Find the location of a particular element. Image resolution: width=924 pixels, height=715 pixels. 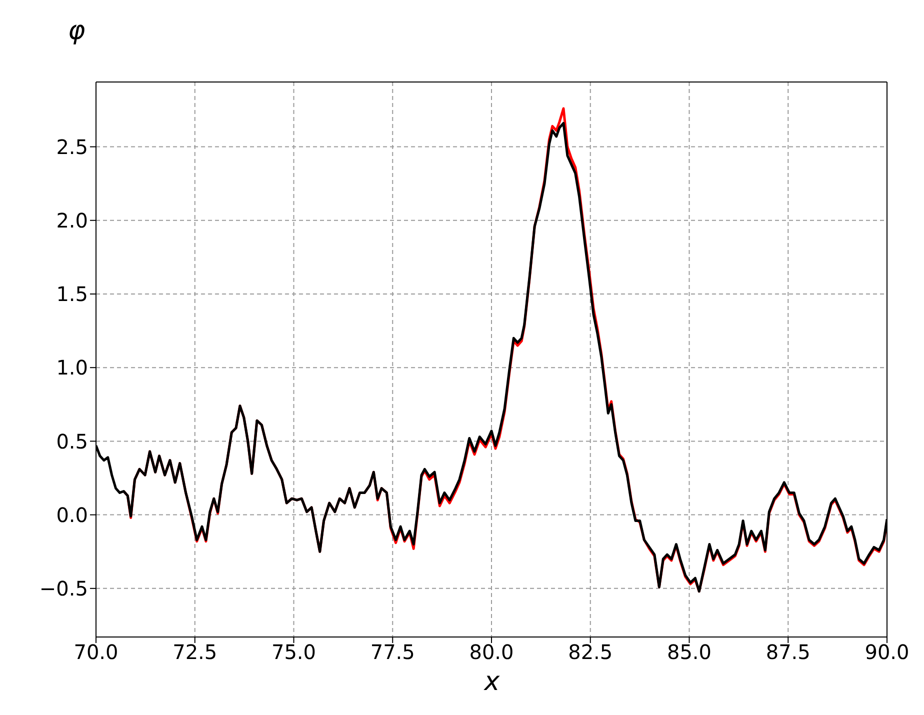

y-tick-label: 2.5 is located at coordinates (72, 146).